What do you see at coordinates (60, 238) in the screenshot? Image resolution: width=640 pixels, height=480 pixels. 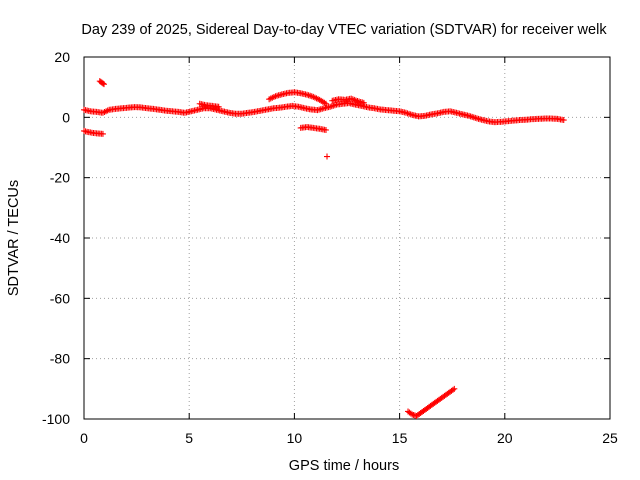 I see `y-tick-label: -40` at bounding box center [60, 238].